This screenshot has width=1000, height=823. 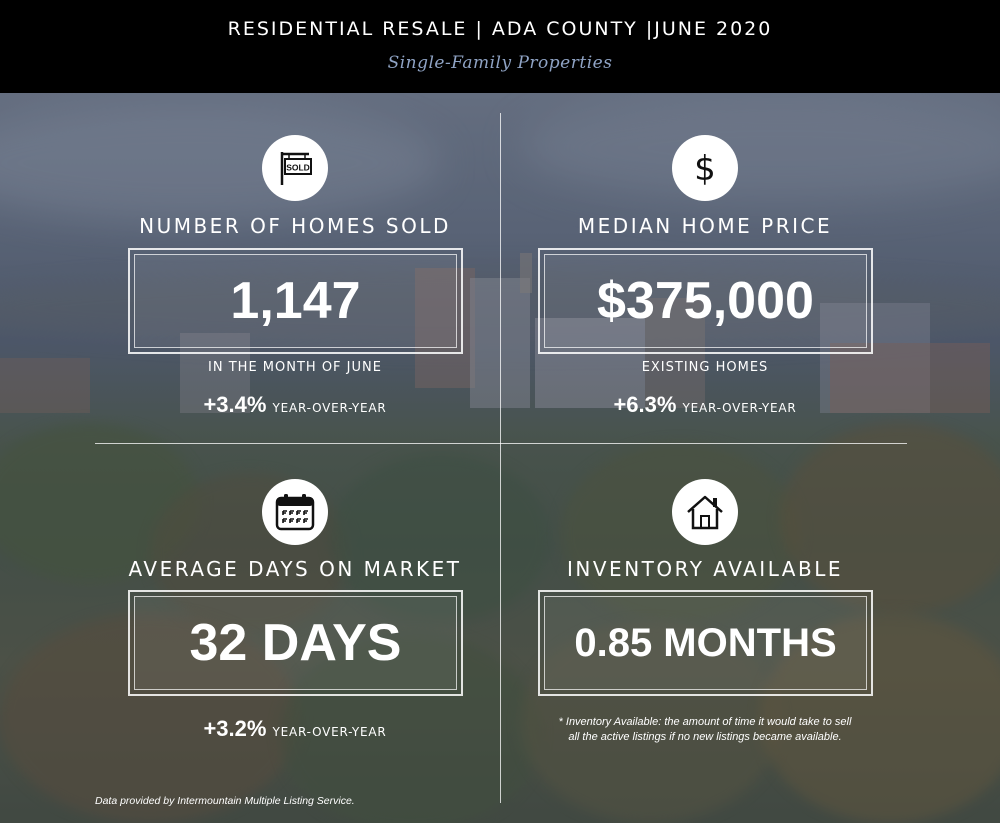 I want to click on house-icon, so click(x=705, y=512).